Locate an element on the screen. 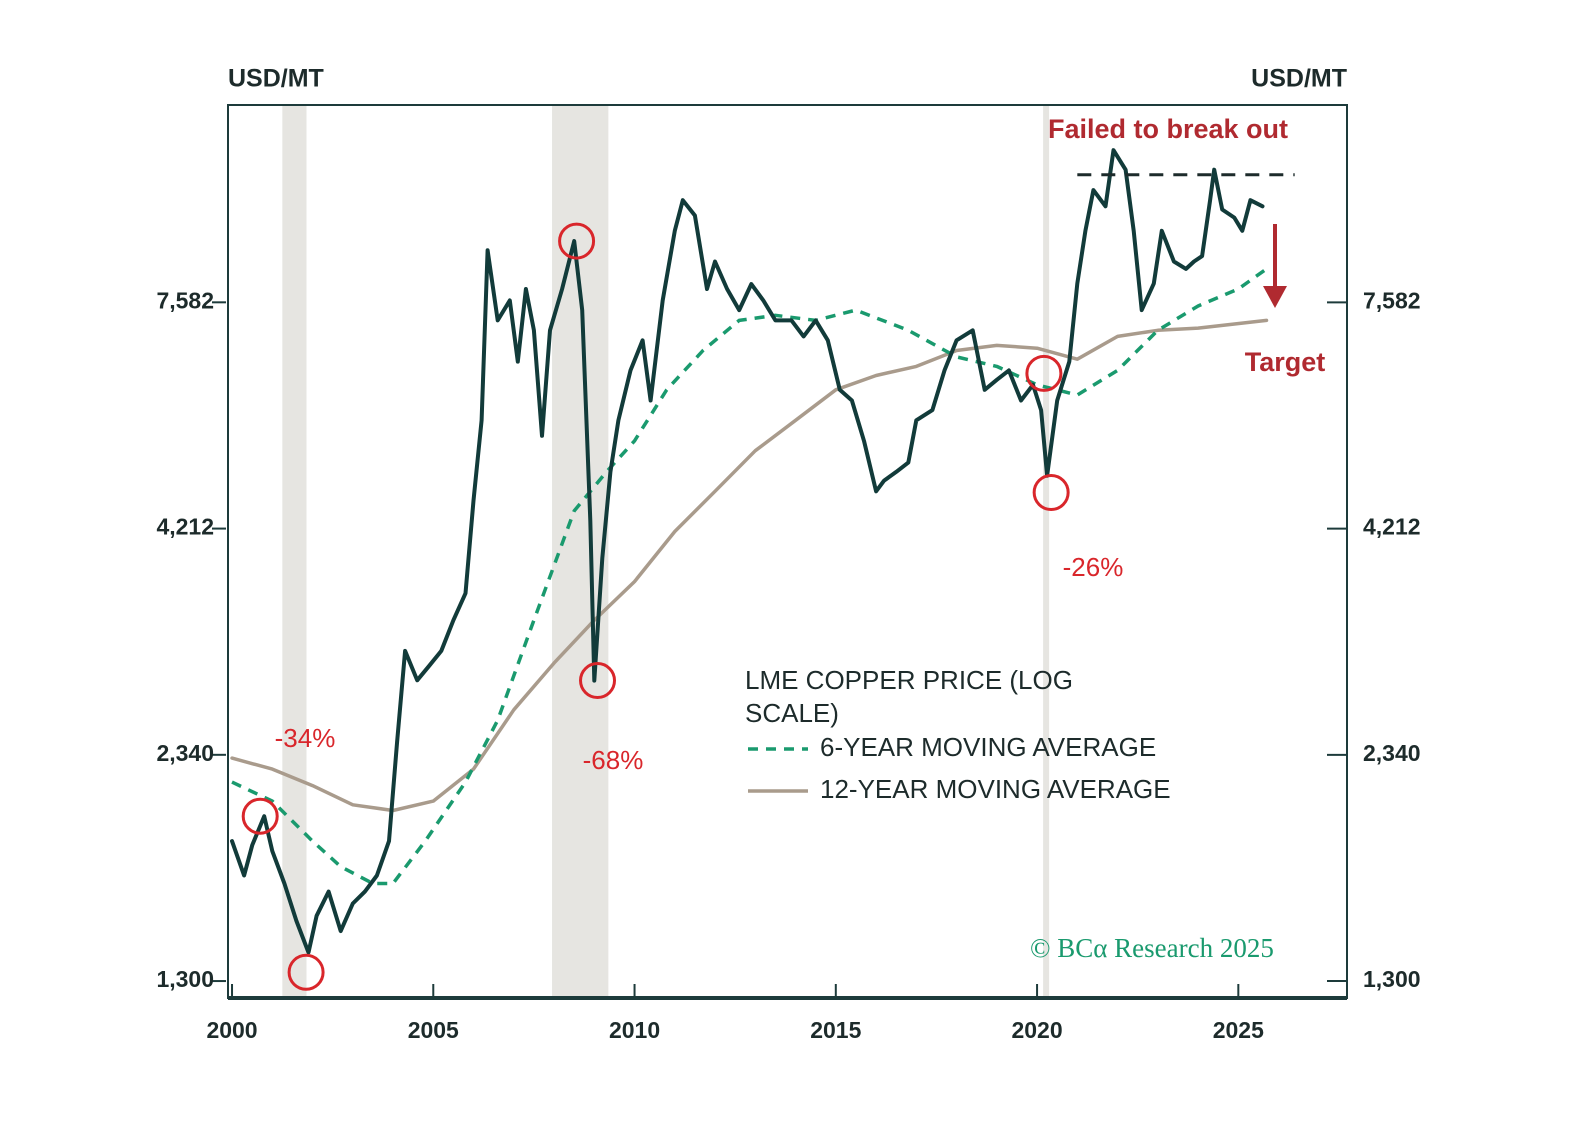 Image resolution: width=1588 pixels, height=1144 pixels. x-tick-label: 2005 is located at coordinates (433, 1030).